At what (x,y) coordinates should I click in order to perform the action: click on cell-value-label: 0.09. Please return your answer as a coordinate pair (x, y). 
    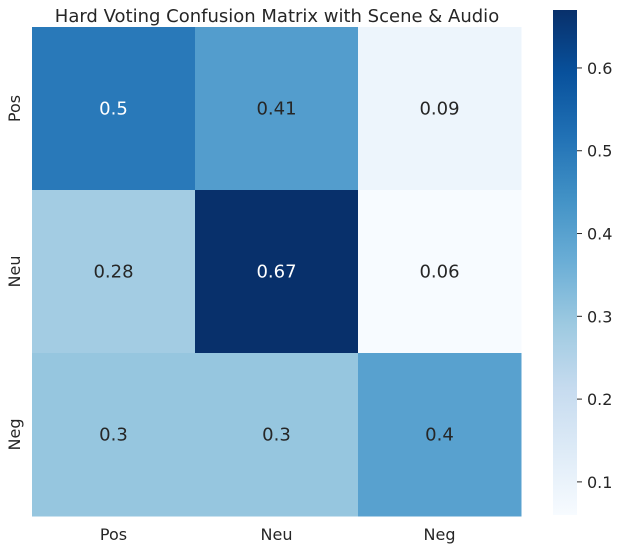
    Looking at the image, I should click on (439, 109).